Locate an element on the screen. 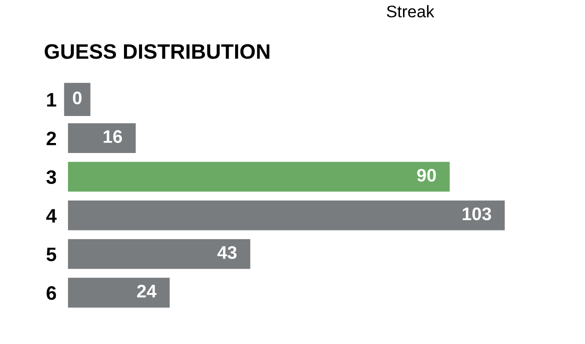  data-label: 16 is located at coordinates (113, 136).